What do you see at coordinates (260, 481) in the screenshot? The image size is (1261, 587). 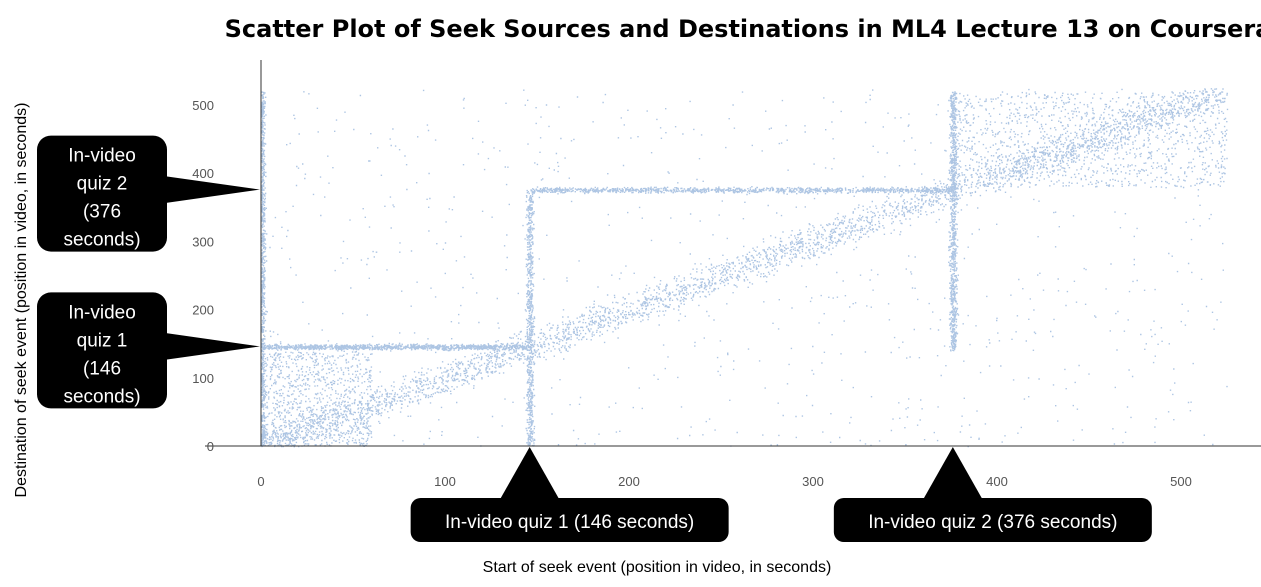 I see `x-tick-label: 0` at bounding box center [260, 481].